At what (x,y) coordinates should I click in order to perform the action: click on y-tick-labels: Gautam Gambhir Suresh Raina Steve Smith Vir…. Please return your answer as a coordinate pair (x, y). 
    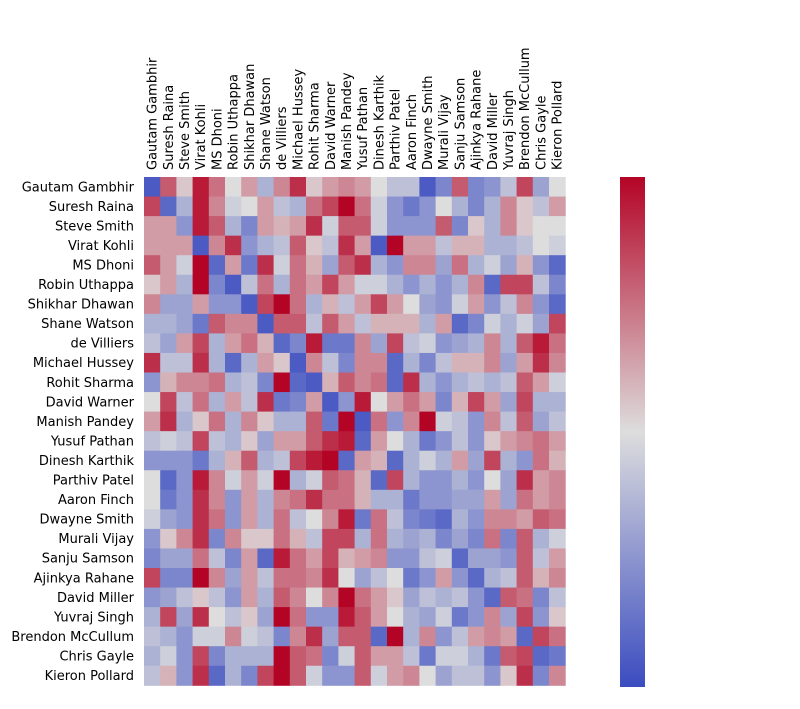
    Looking at the image, I should click on (72, 432).